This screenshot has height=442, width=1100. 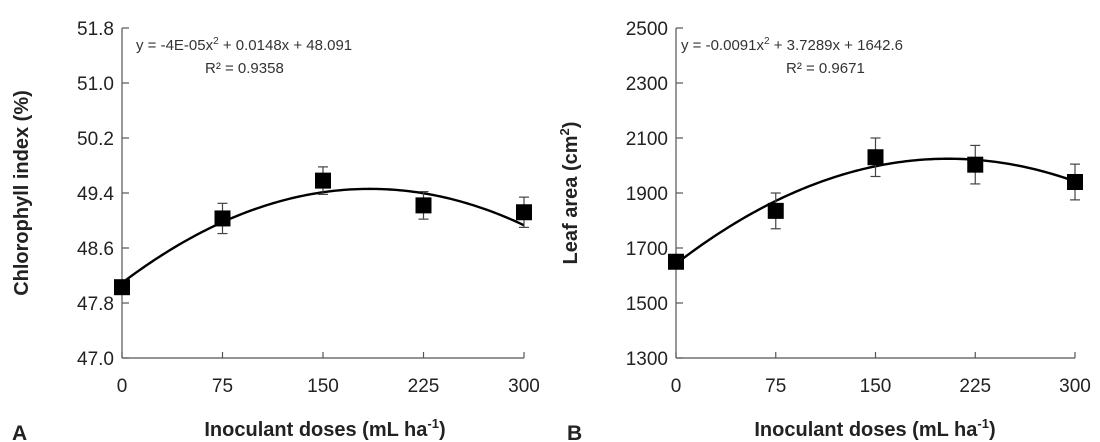 I want to click on y-ticks-b: 1300 1500 1700 1900 2100 2300 2500, so click(x=654, y=194).